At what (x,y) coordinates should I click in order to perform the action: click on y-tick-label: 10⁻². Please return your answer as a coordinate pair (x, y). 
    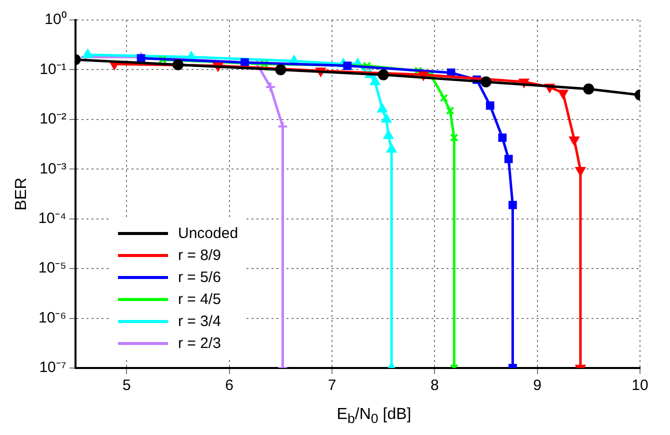
    Looking at the image, I should click on (53, 119).